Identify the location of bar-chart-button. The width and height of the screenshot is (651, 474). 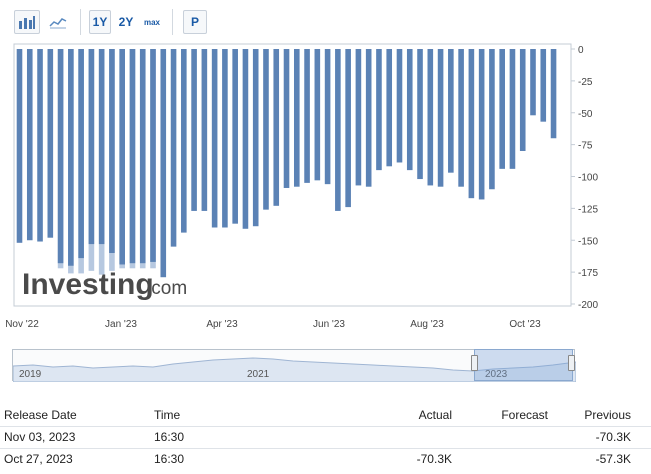
(27, 22).